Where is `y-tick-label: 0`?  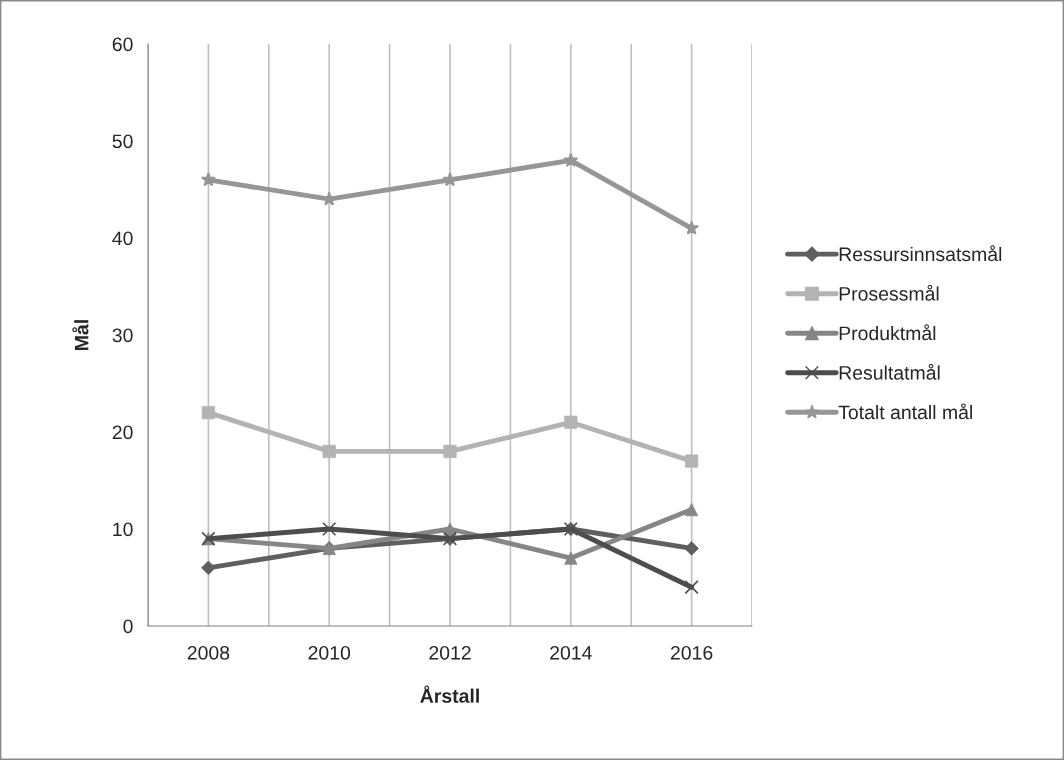
y-tick-label: 0 is located at coordinates (128, 626).